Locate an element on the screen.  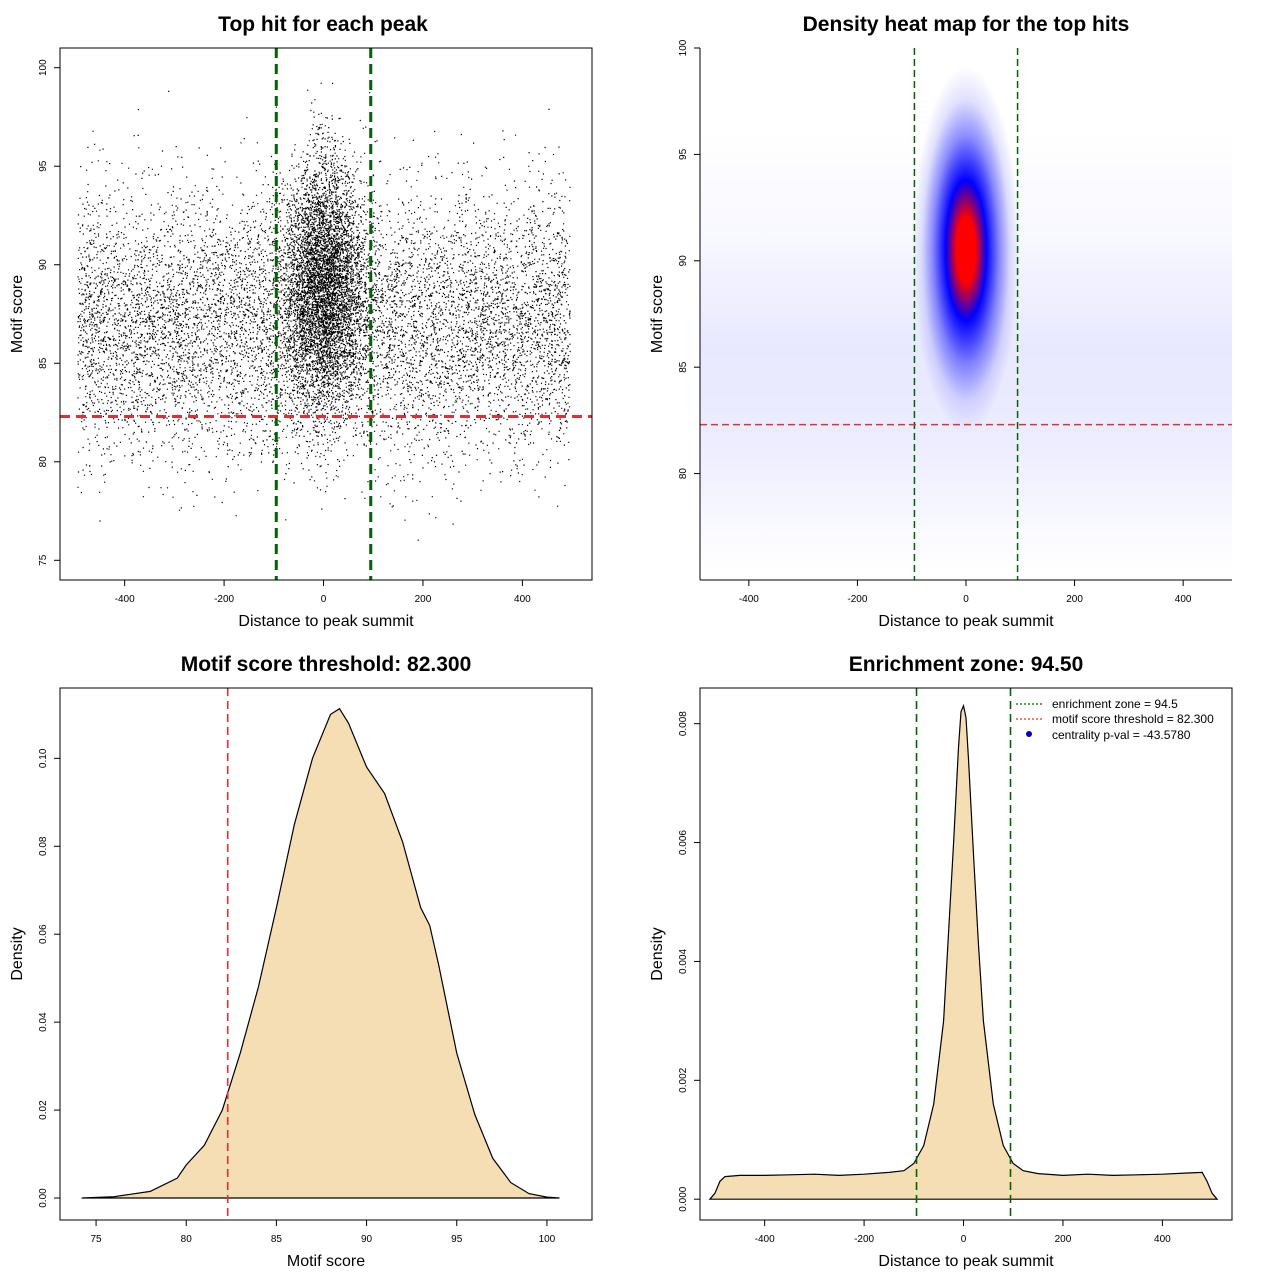
scatter-x-label: Distance to peak summit is located at coordinates (326, 621).